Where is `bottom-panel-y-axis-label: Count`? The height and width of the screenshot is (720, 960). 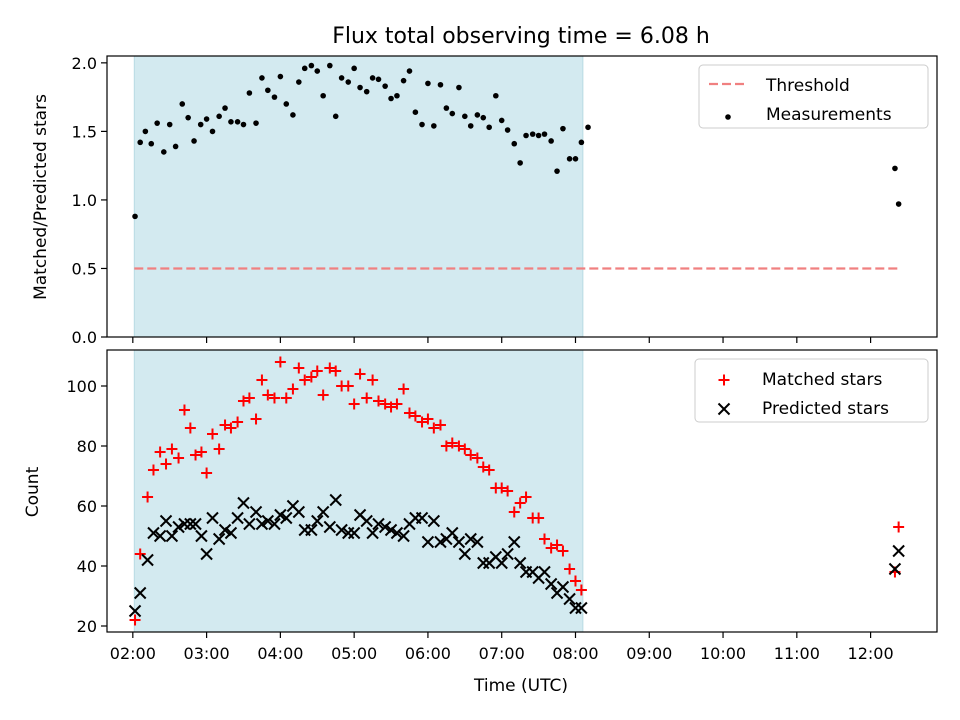 bottom-panel-y-axis-label: Count is located at coordinates (33, 491).